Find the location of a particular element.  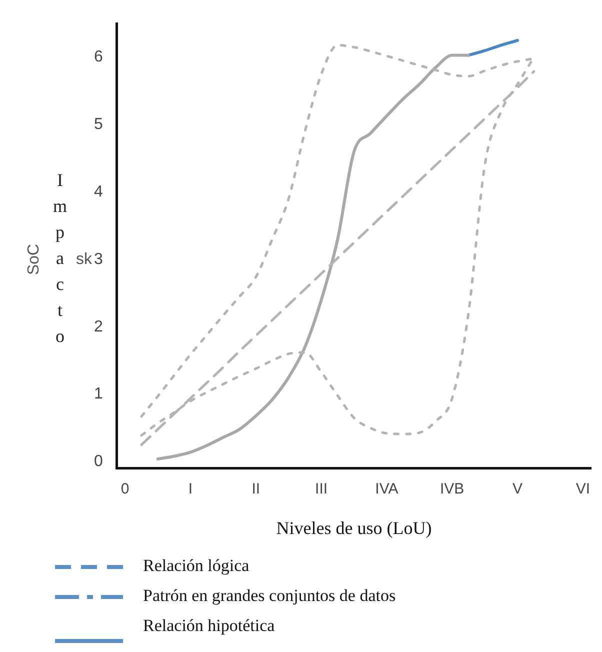

text: Relación hipotética is located at coordinates (209, 625).